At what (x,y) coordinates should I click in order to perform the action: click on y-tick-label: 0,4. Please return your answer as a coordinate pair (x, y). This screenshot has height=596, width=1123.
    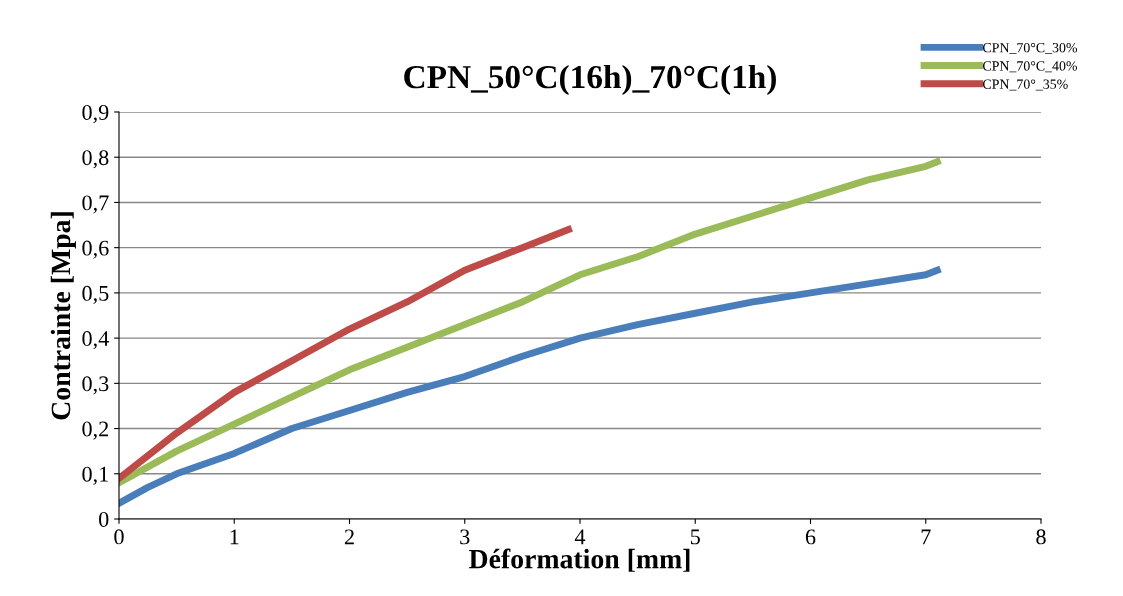
    Looking at the image, I should click on (95, 340).